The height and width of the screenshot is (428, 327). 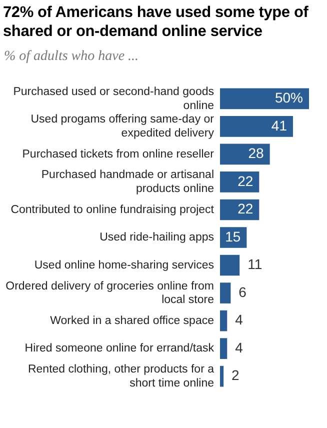 I want to click on data-label: 28, so click(x=256, y=153).